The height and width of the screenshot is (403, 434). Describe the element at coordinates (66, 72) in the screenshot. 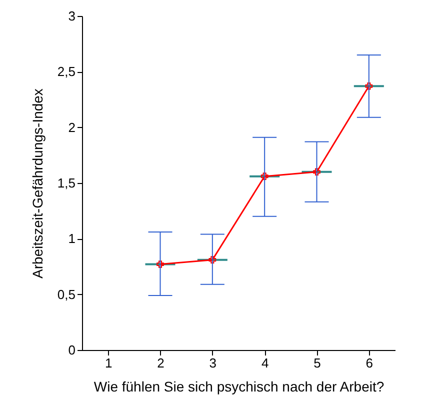

I see `y-tick-label: 2,5` at that location.